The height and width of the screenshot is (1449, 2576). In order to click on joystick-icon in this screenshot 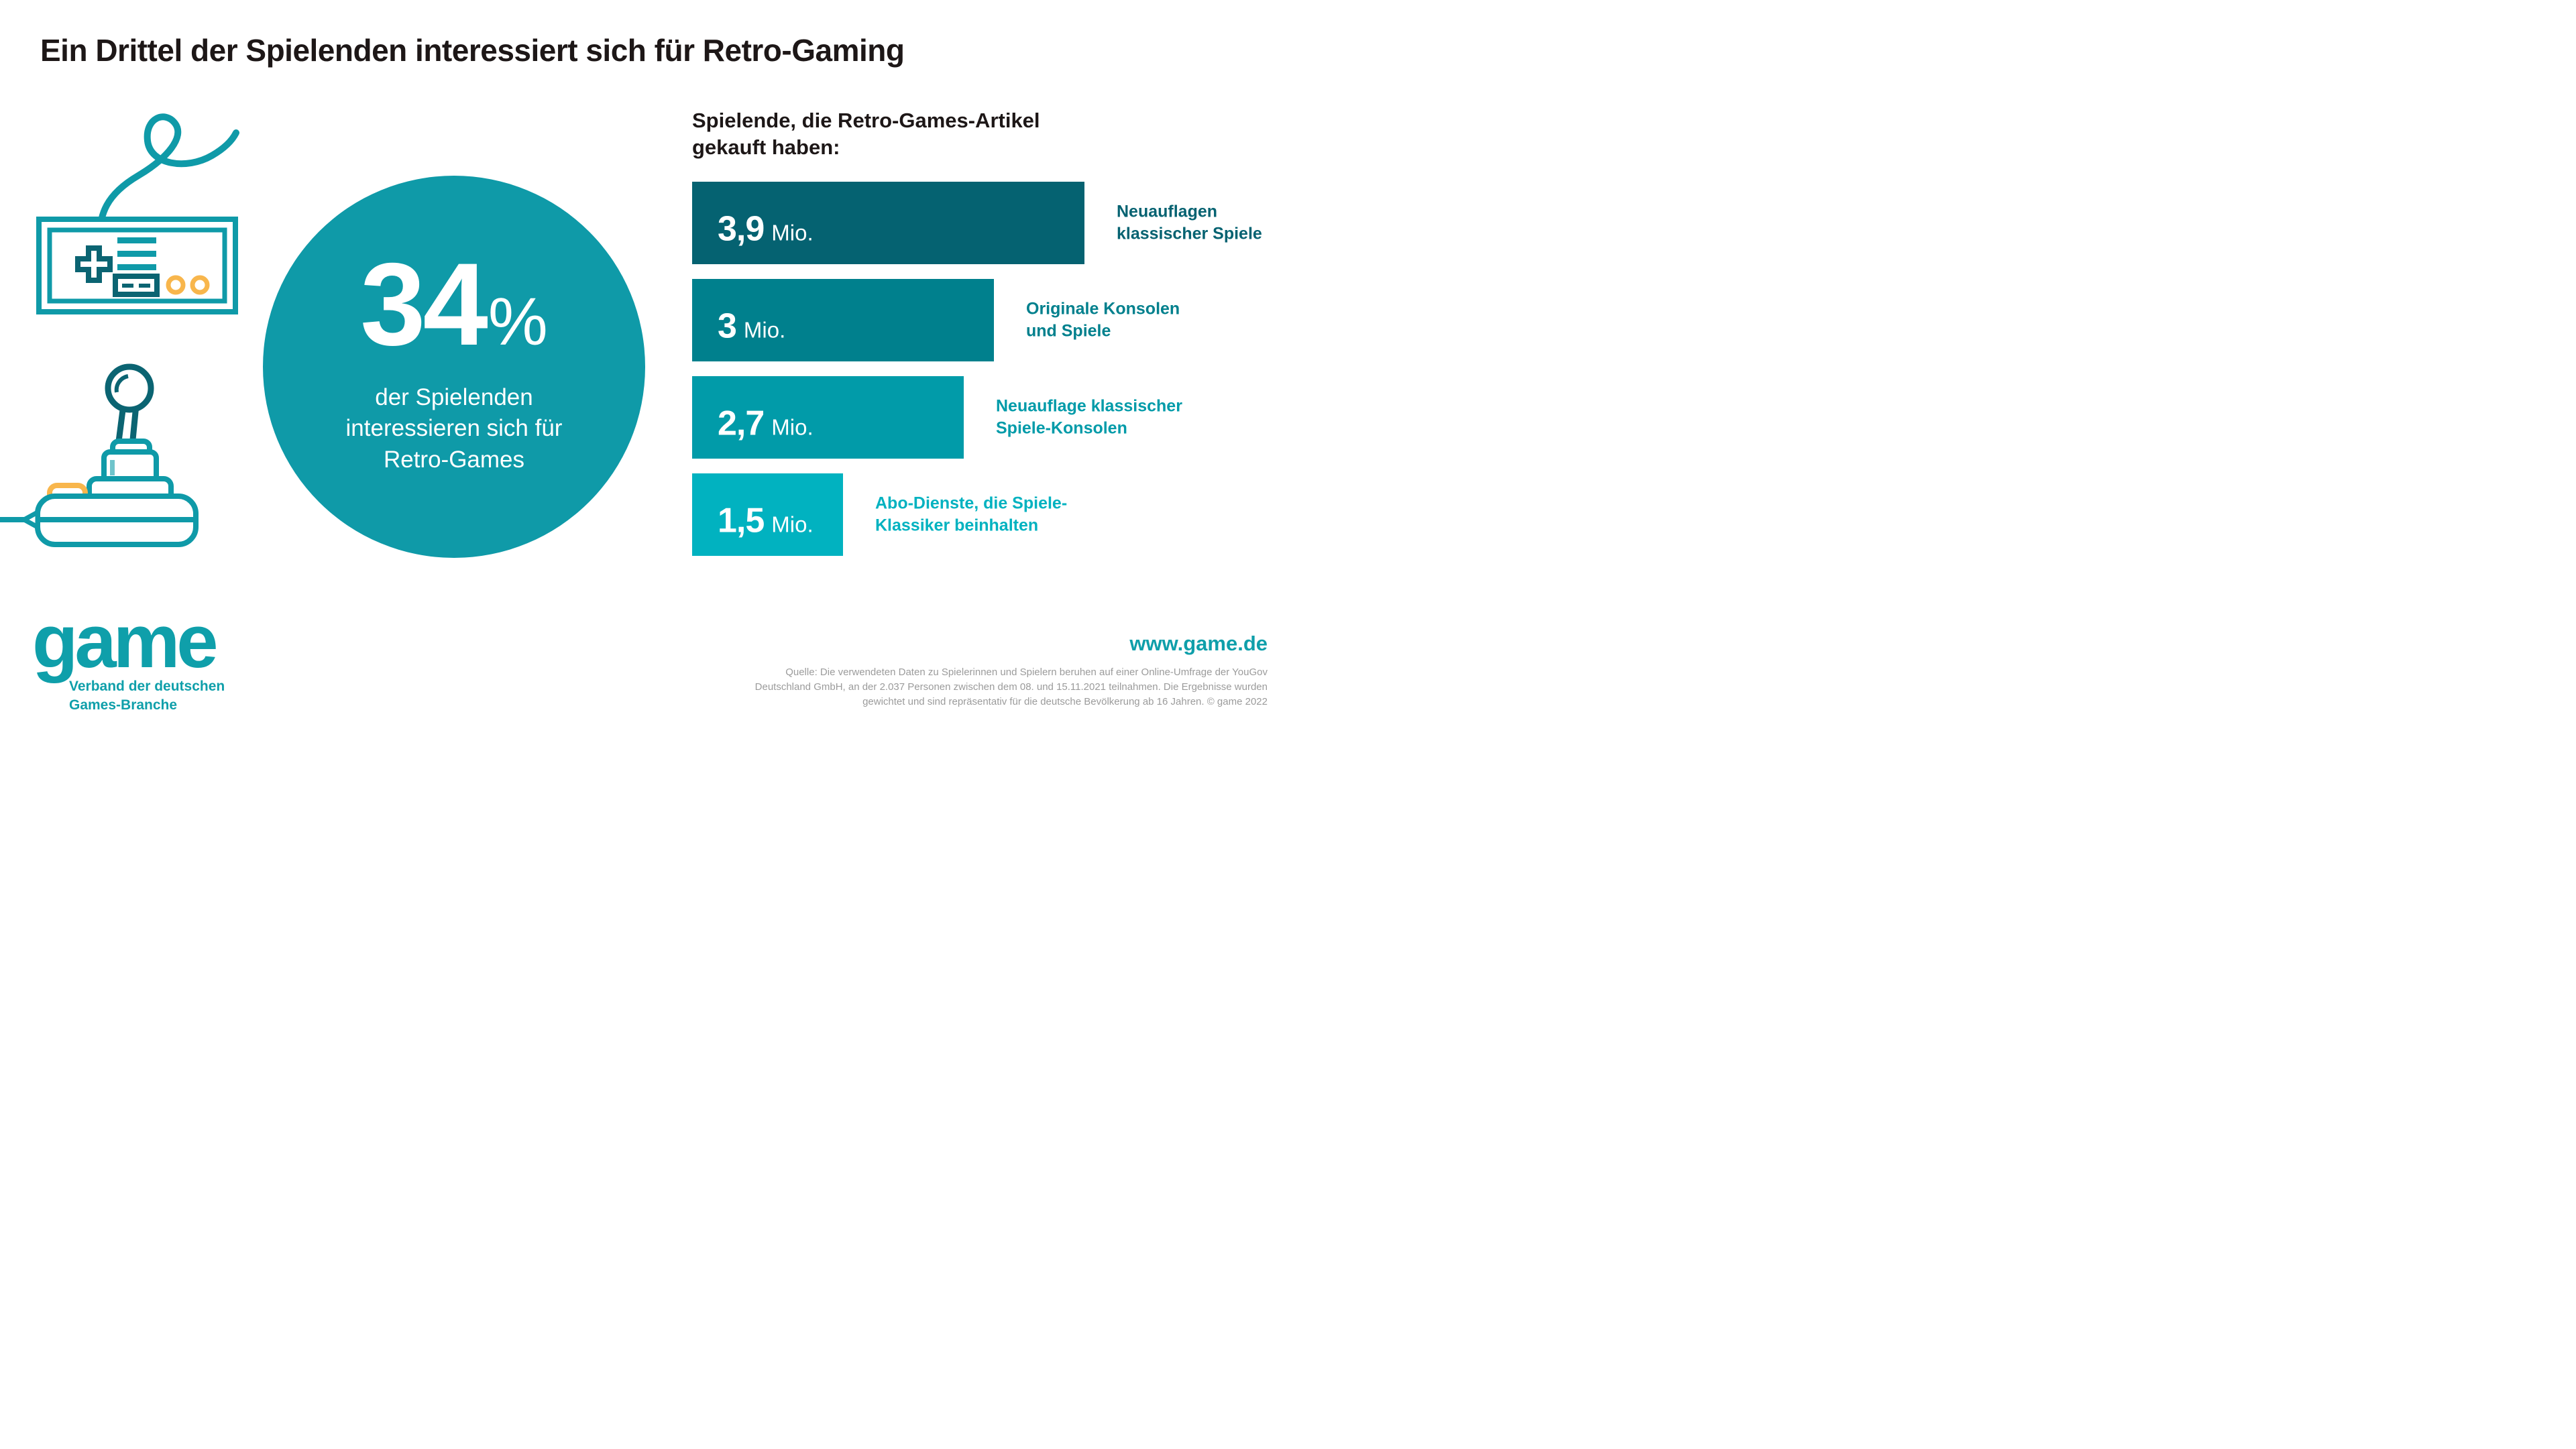, I will do `click(99, 455)`.